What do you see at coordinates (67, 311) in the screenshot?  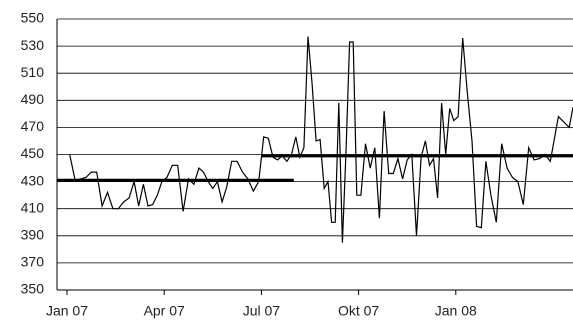 I see `x-tick-label: Jan 07` at bounding box center [67, 311].